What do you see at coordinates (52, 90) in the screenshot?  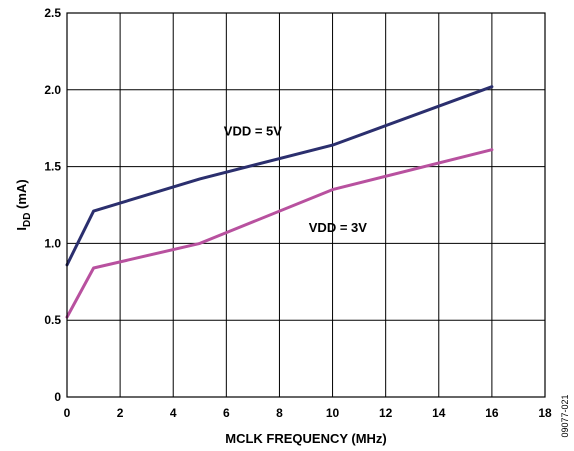 I see `y-tick-label: 2.0` at bounding box center [52, 90].